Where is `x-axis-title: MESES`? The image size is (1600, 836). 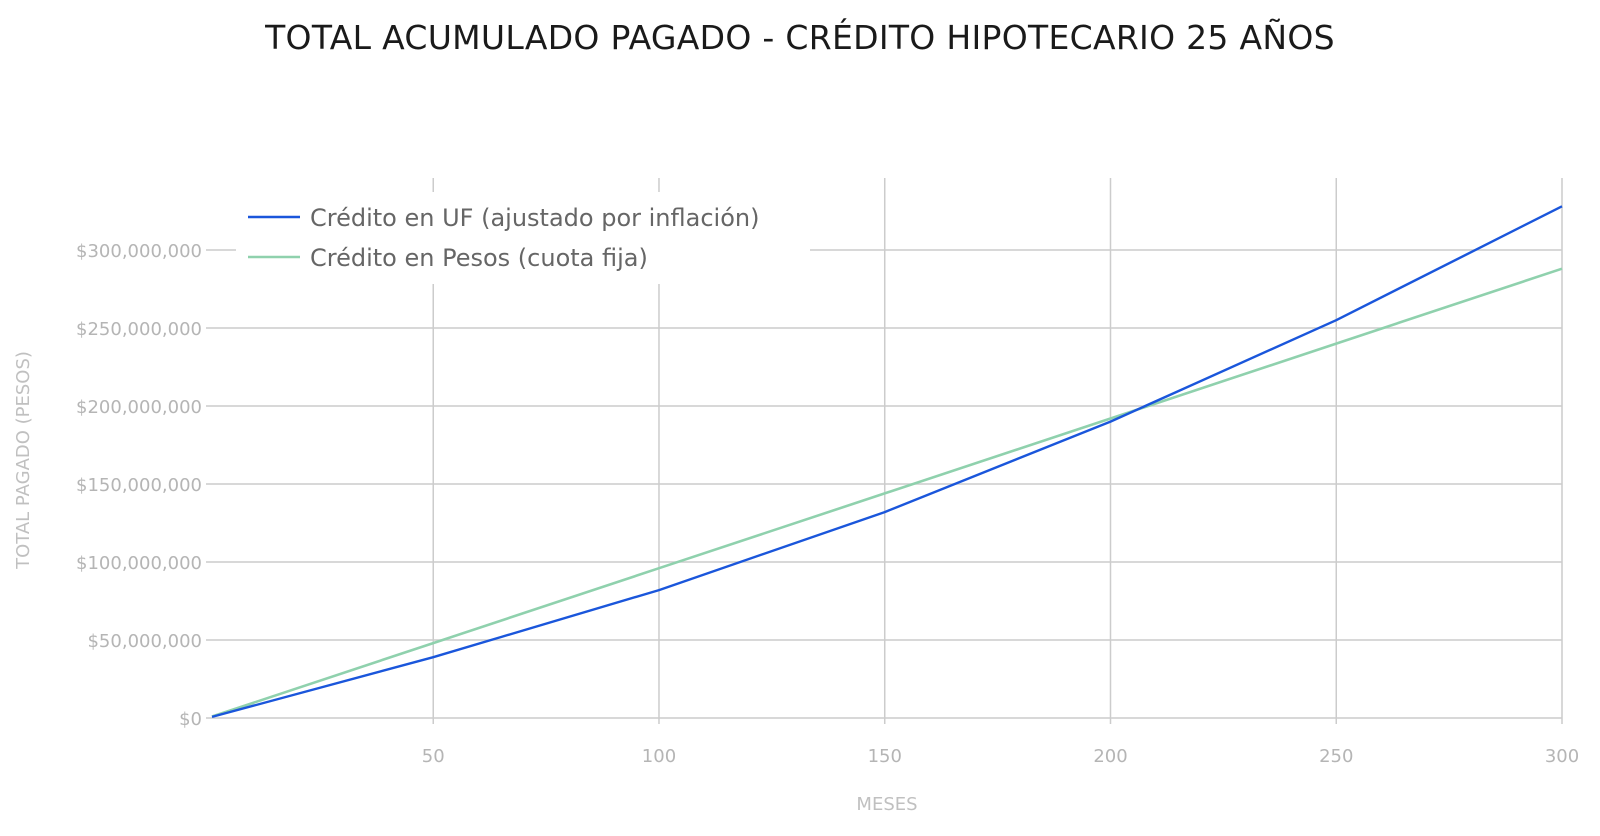 x-axis-title: MESES is located at coordinates (886, 804).